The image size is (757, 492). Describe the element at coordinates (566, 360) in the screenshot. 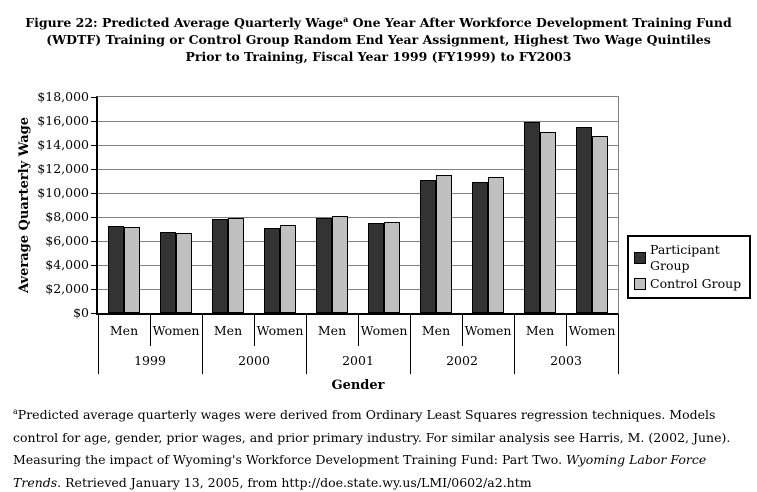

I see `x-label-year-2003: 2003` at that location.